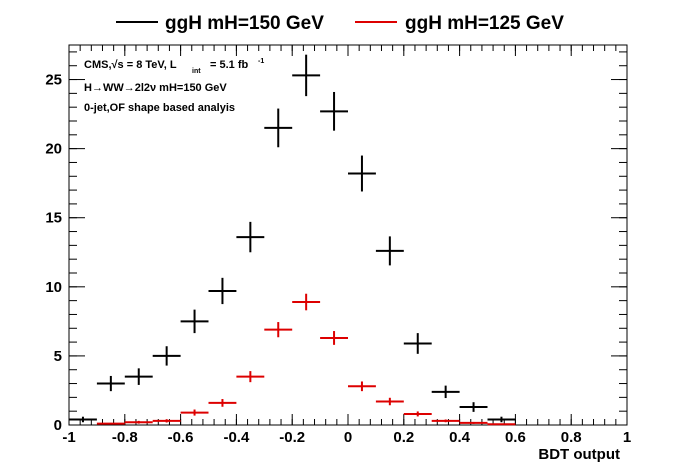 The image size is (696, 472). Describe the element at coordinates (261, 61) in the screenshot. I see `annotation-lumi-exponent: -1` at that location.